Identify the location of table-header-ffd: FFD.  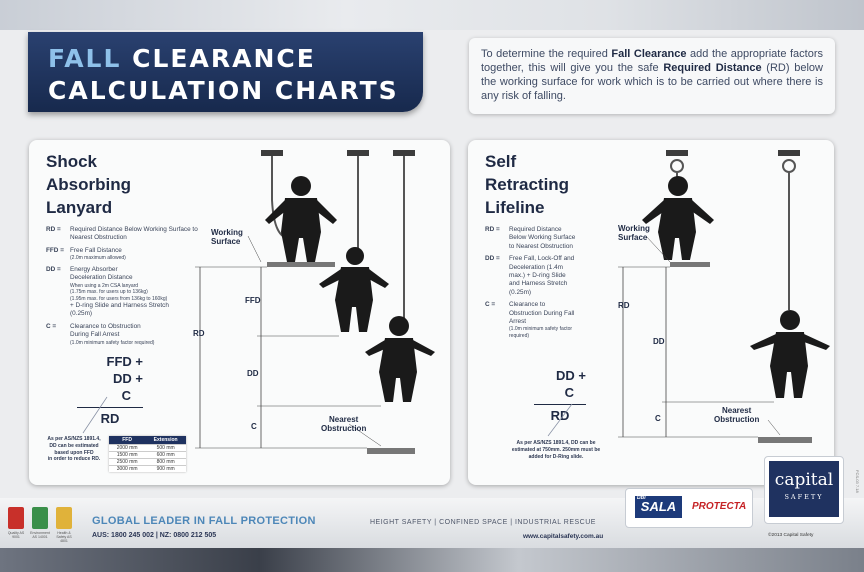
(127, 440).